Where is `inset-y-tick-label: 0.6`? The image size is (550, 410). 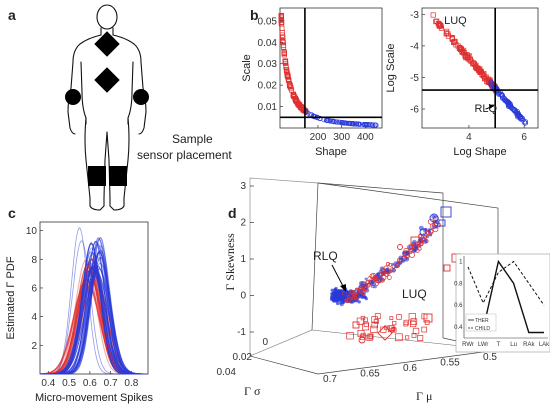
inset-y-tick-label: 0.6 is located at coordinates (458, 306).